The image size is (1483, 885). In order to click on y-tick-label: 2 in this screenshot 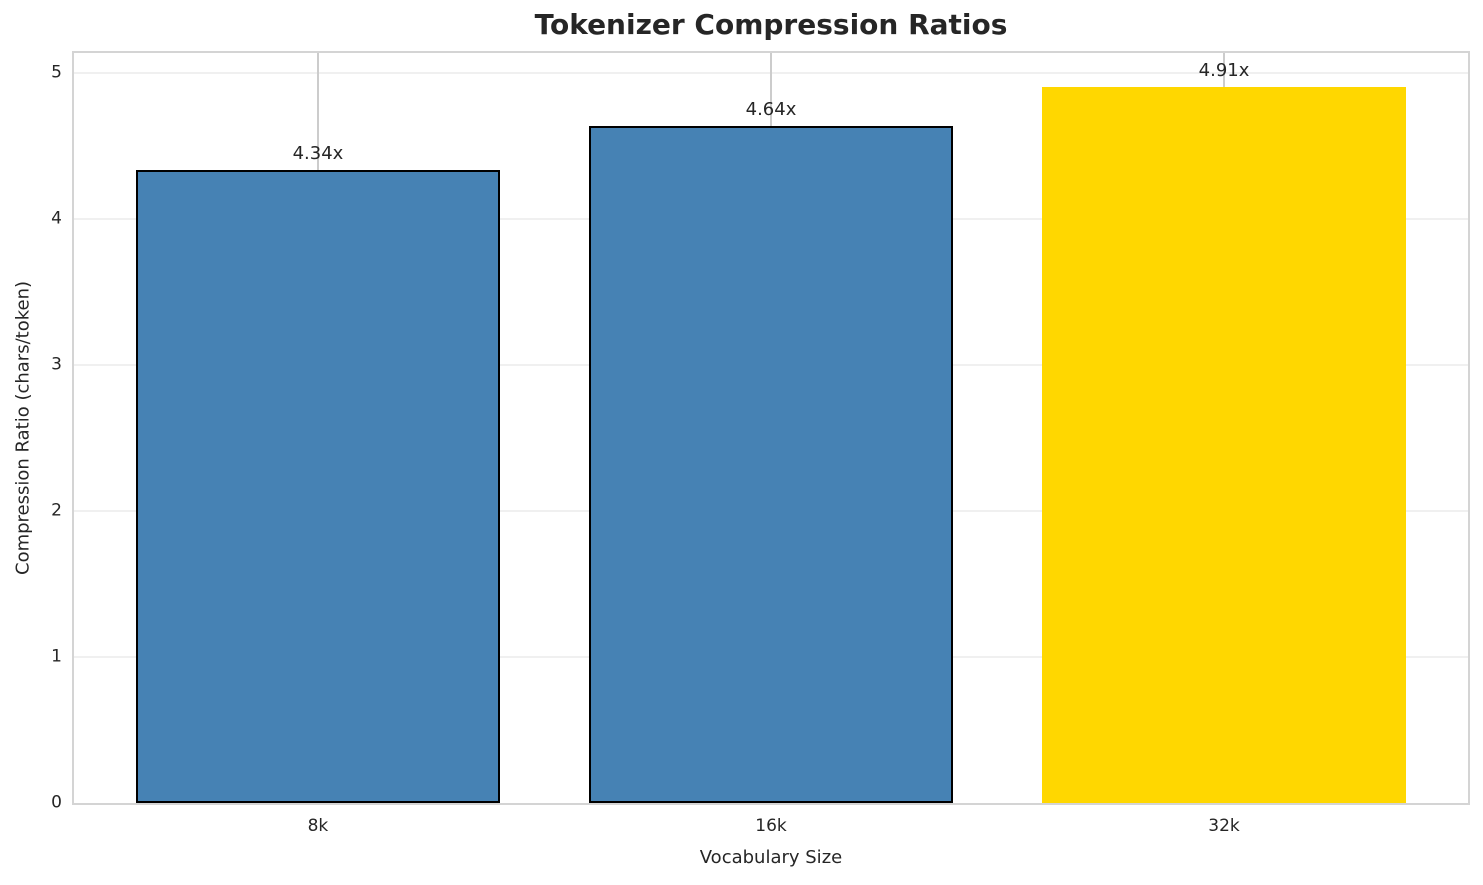, I will do `click(56, 510)`.